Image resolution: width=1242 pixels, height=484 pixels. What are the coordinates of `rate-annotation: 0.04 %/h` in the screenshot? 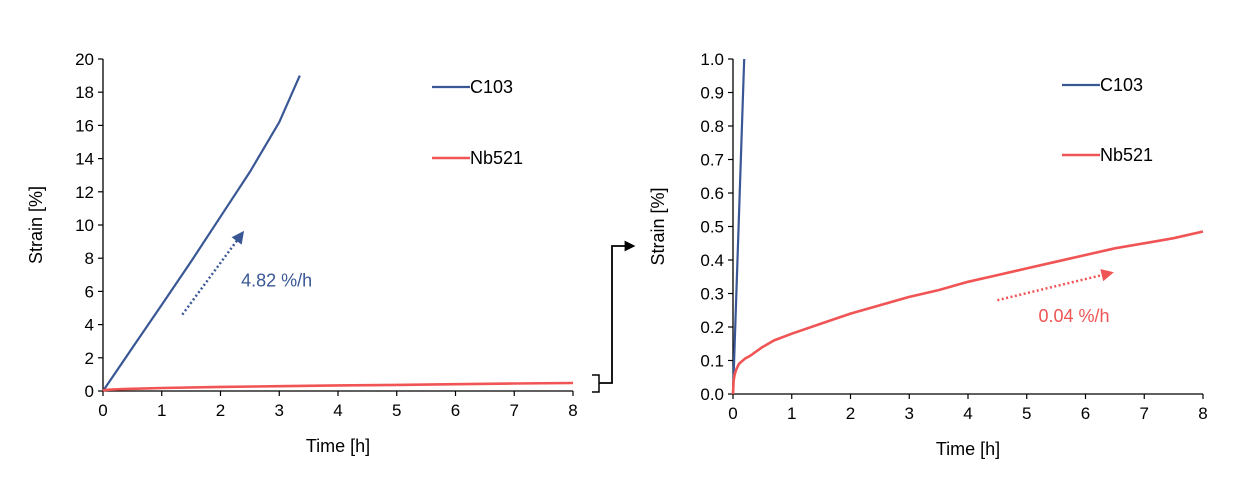 It's located at (1074, 316).